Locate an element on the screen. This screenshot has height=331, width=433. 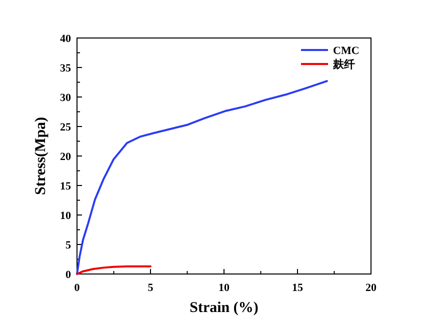
y-tick-label: 20 is located at coordinates (66, 157).